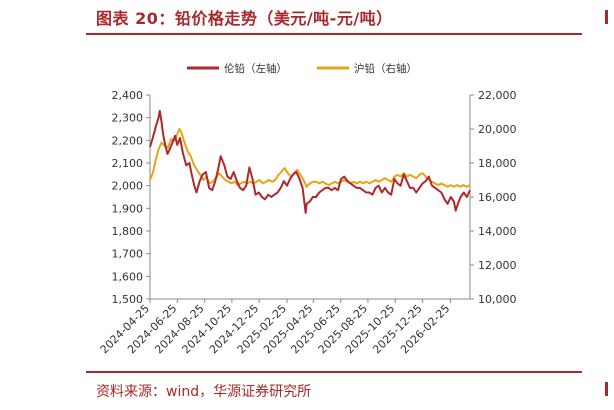 The image size is (614, 410). Describe the element at coordinates (128, 163) in the screenshot. I see `left-tick-label: 2,100` at that location.